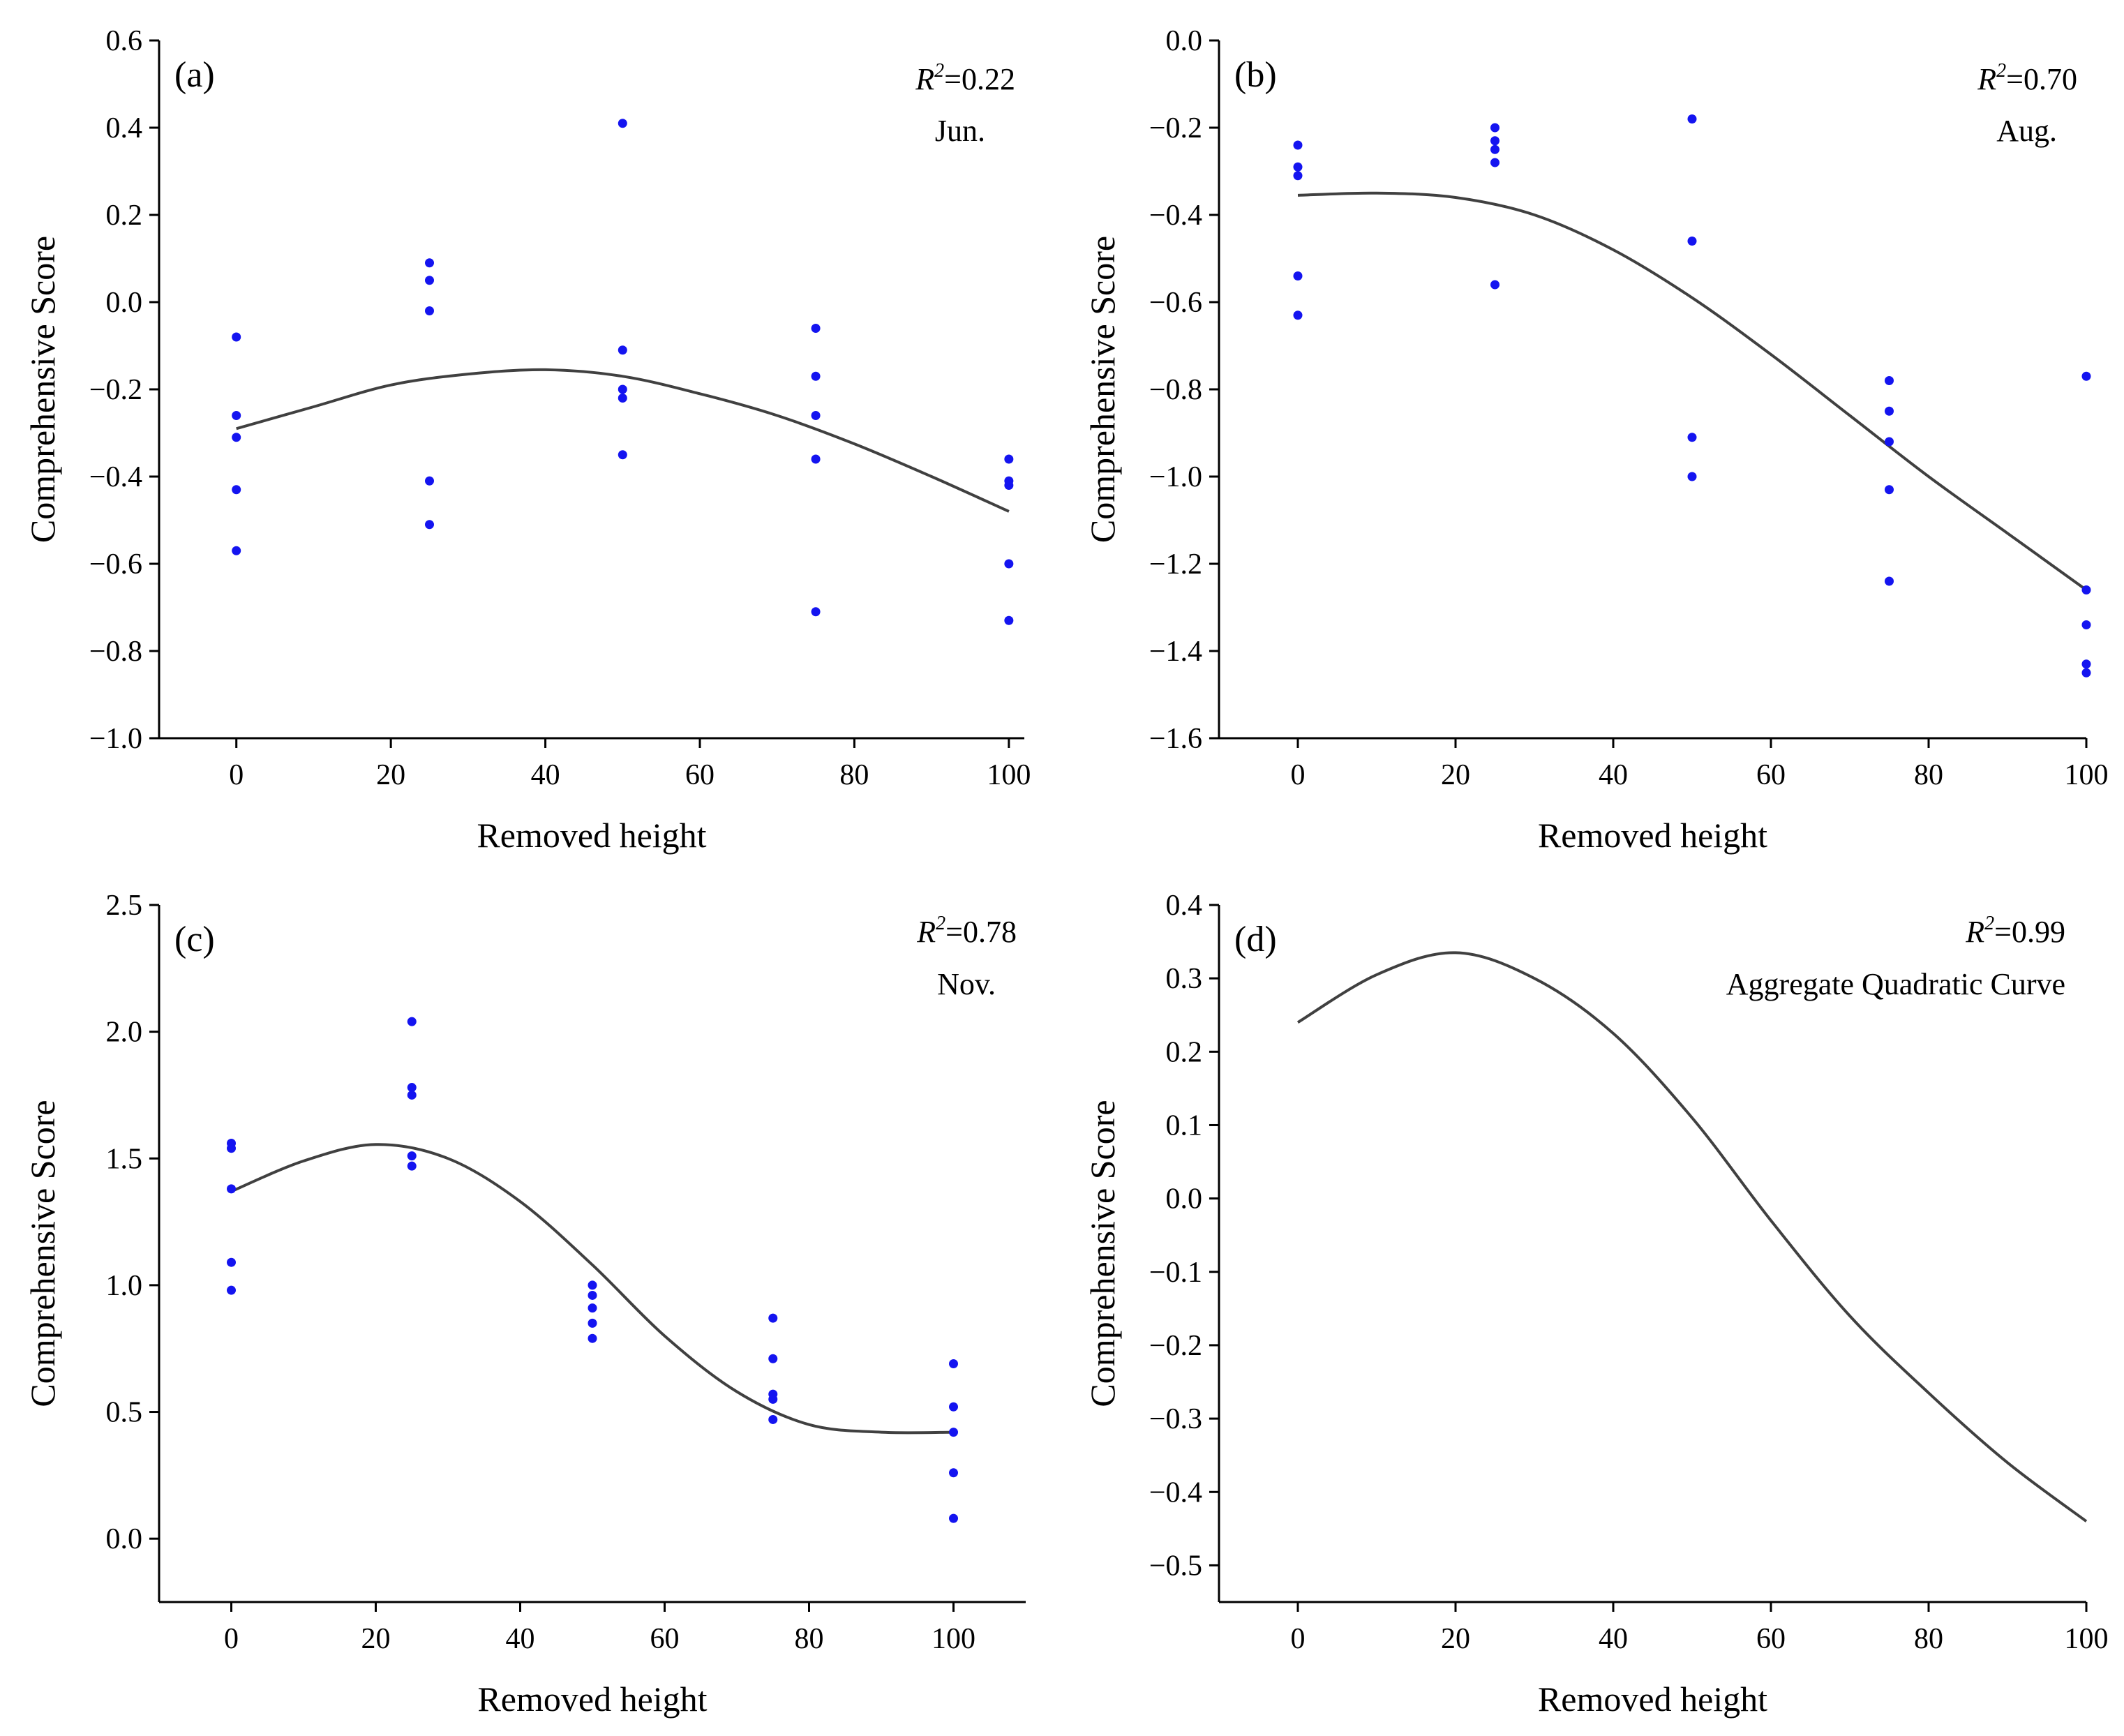 Image resolution: width=2124 pixels, height=1736 pixels. What do you see at coordinates (116, 739) in the screenshot?
I see `y-tick-label: −1.0` at bounding box center [116, 739].